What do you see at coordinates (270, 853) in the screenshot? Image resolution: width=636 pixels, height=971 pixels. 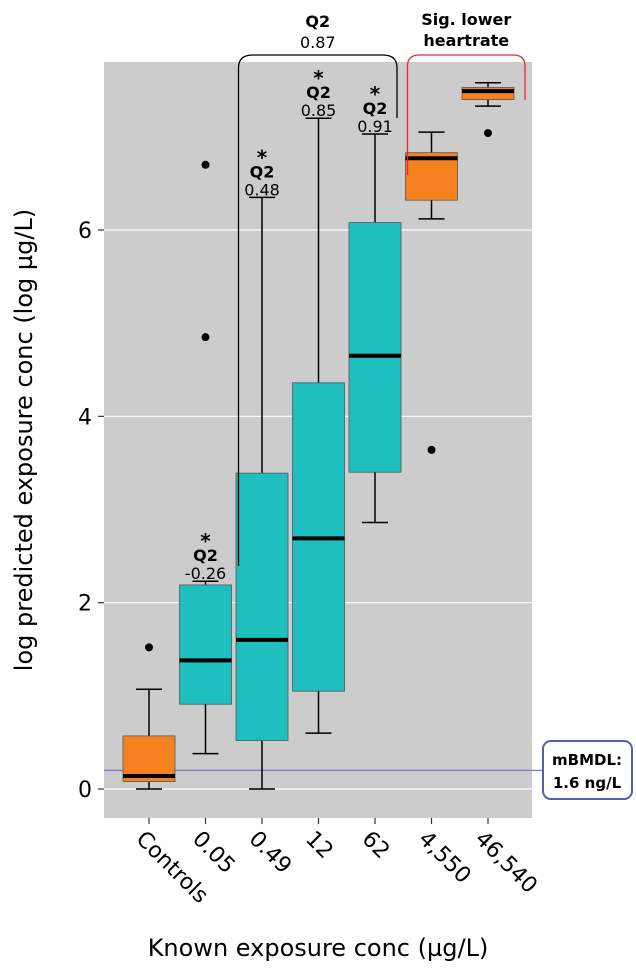 I see `x-tick-label: 0.49` at bounding box center [270, 853].